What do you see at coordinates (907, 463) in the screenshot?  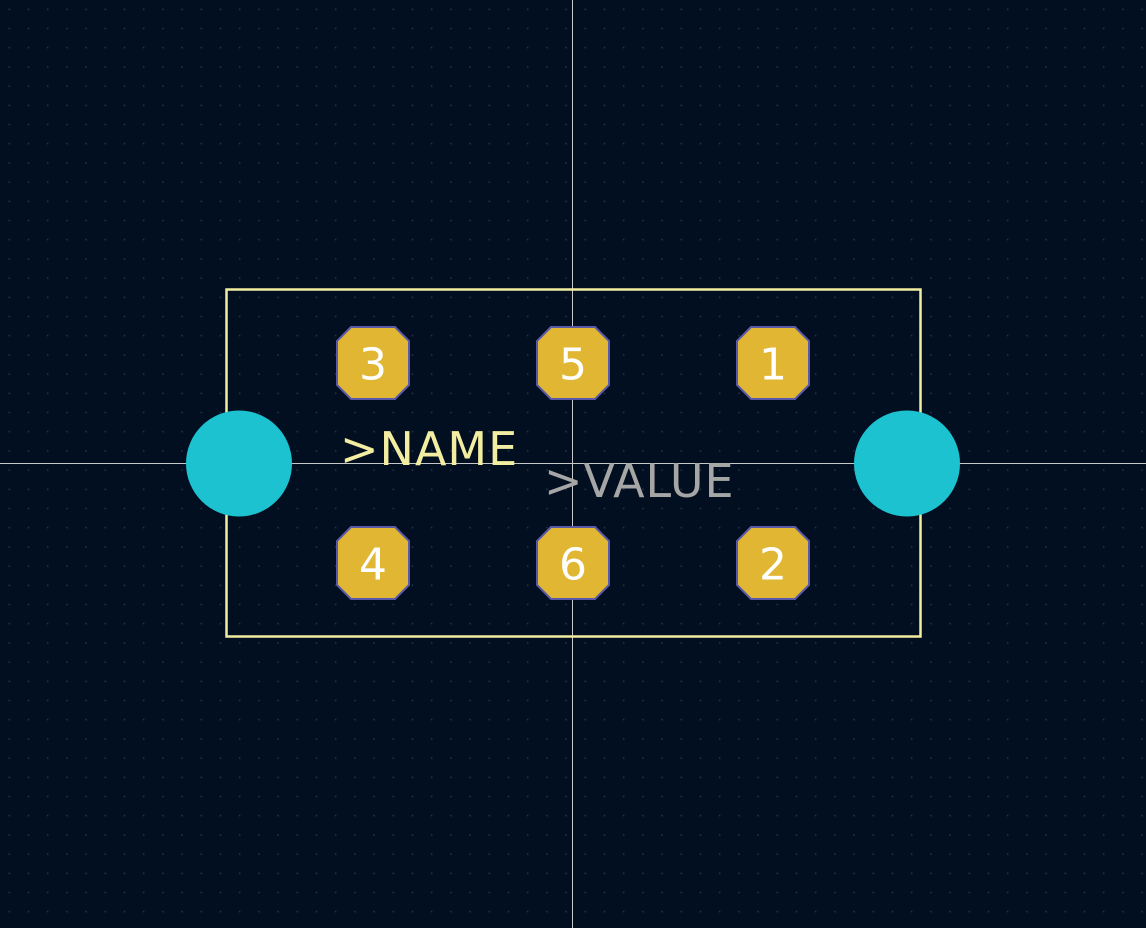 I see `mounting-hole-right` at bounding box center [907, 463].